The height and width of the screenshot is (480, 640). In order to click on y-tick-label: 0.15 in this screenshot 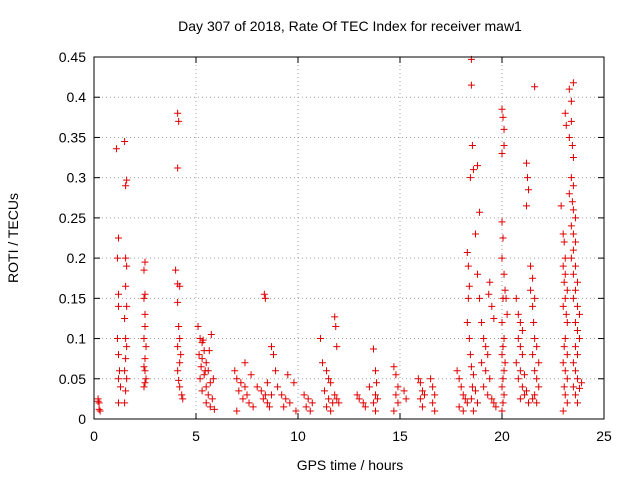, I will do `click(72, 298)`.